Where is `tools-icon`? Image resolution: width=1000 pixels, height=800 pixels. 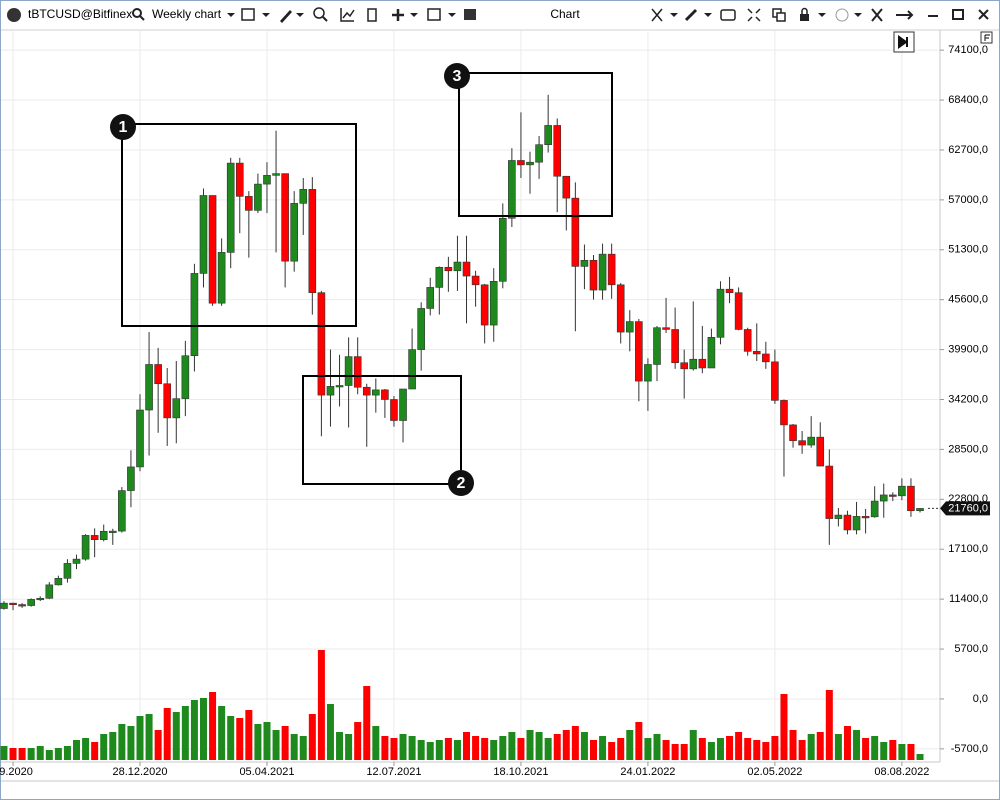 tools-icon is located at coordinates (877, 15).